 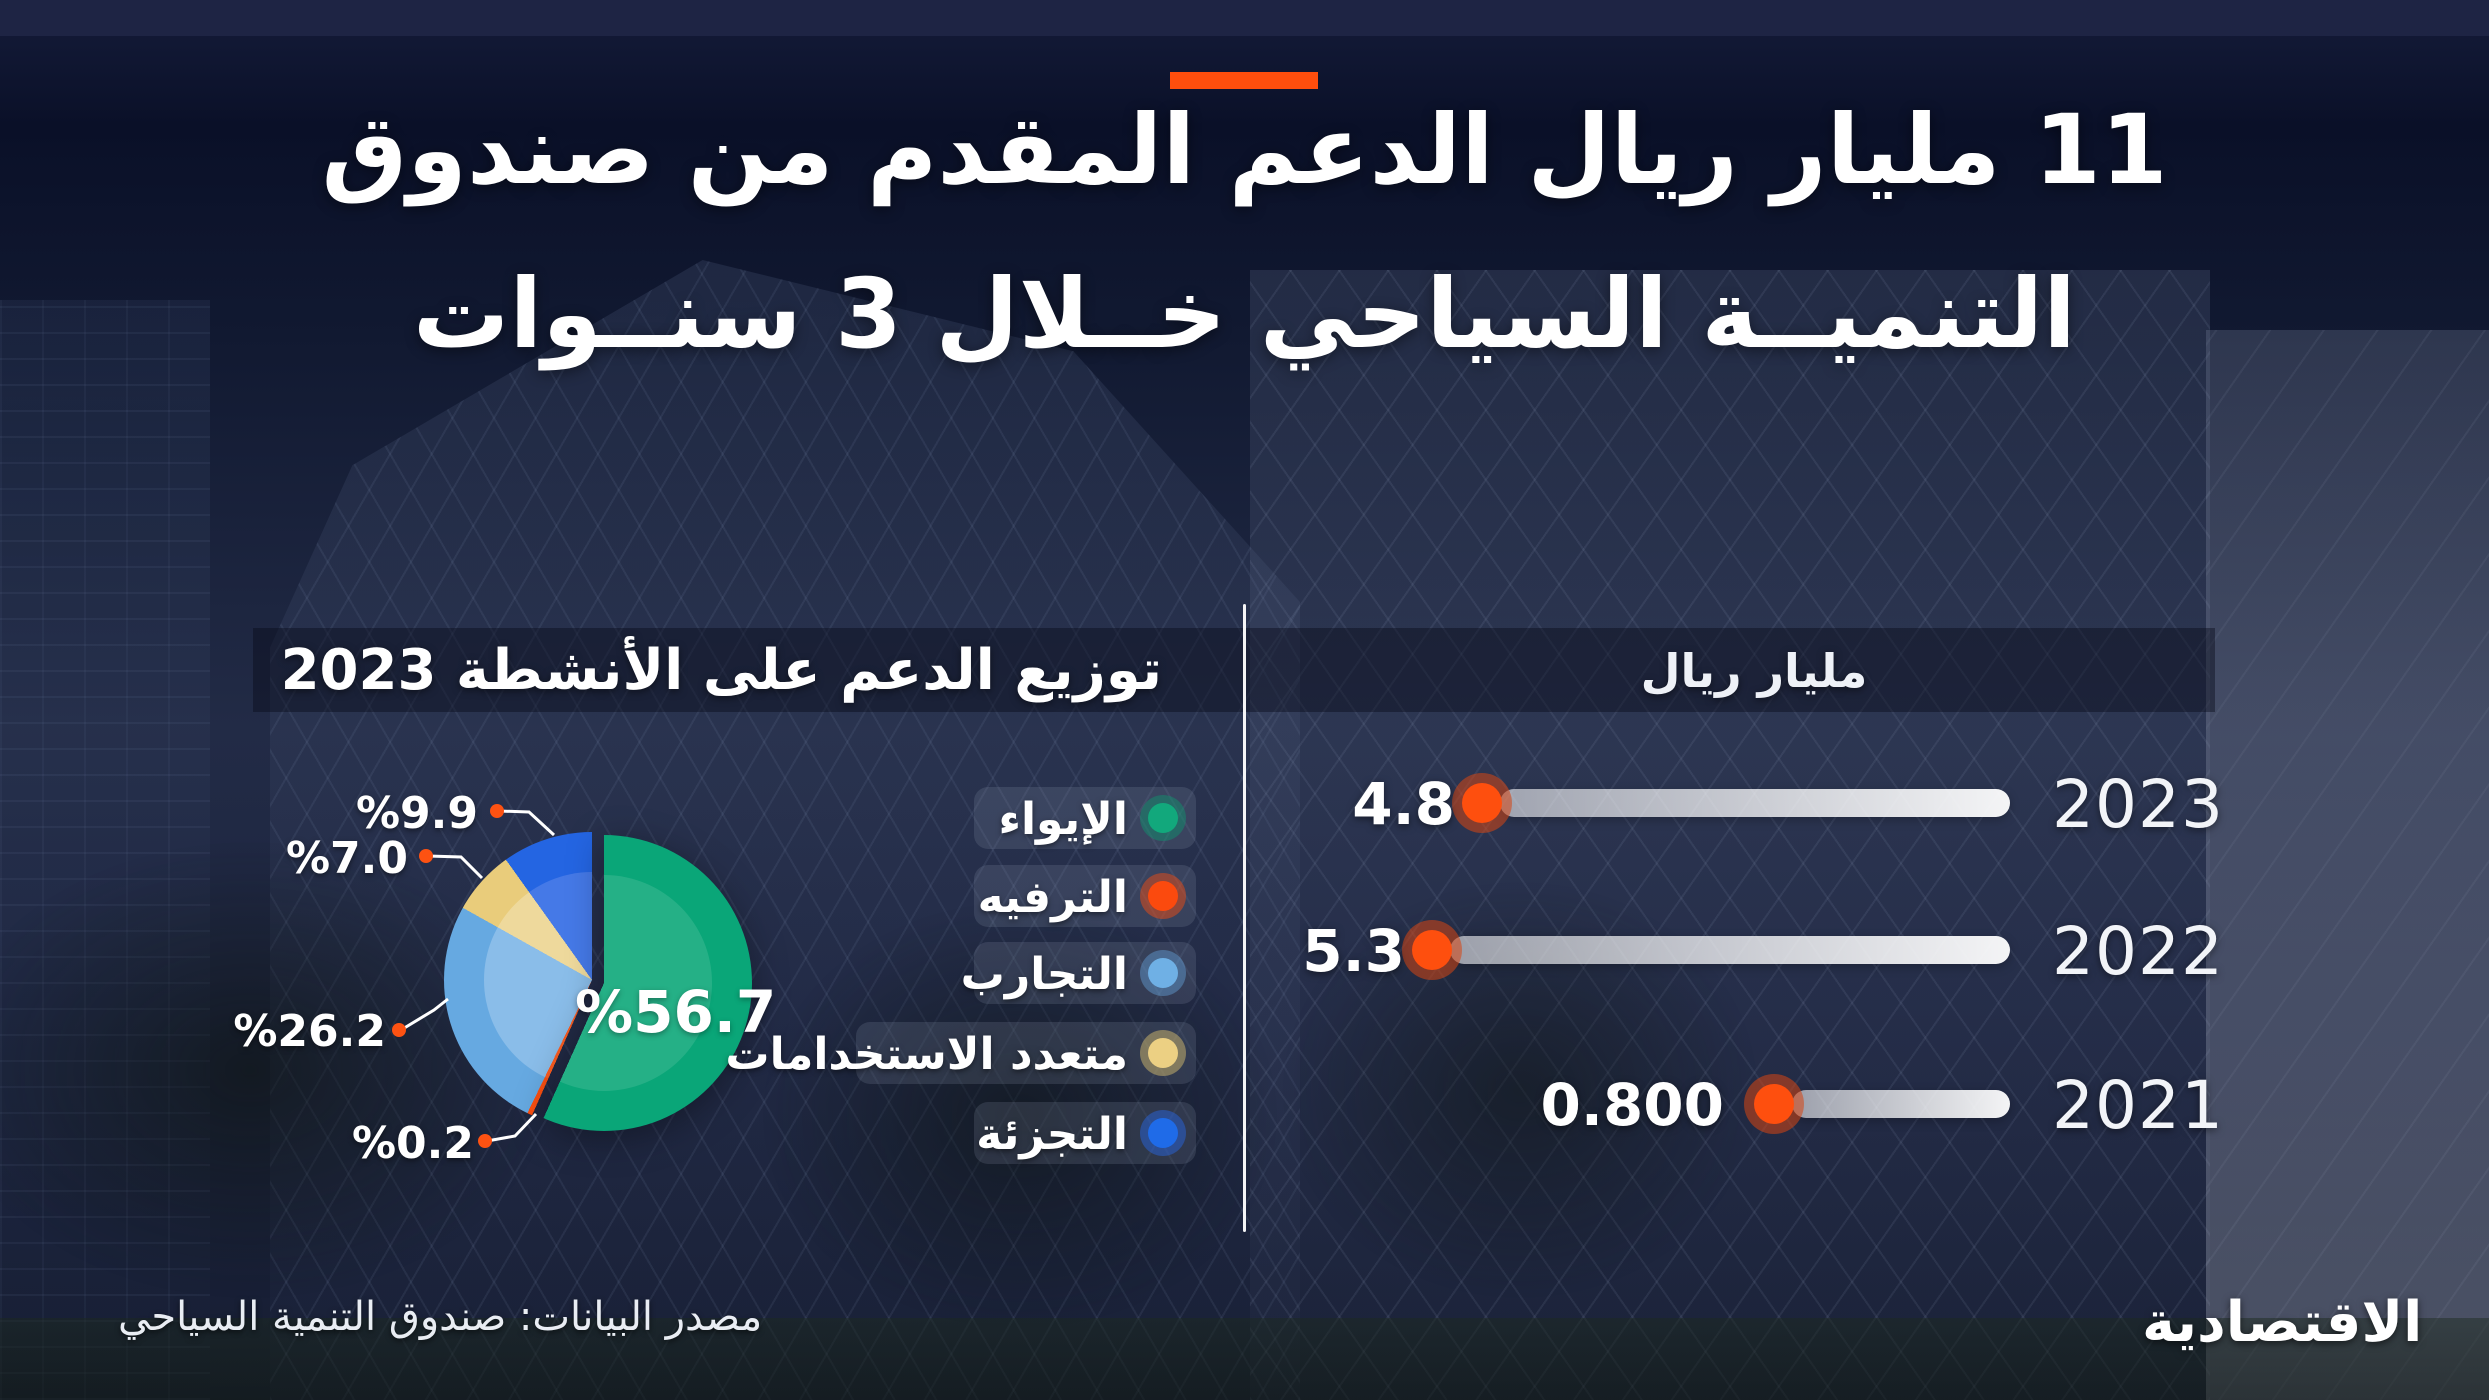 I want to click on pie-value-retail: %9.9, so click(x=416, y=813).